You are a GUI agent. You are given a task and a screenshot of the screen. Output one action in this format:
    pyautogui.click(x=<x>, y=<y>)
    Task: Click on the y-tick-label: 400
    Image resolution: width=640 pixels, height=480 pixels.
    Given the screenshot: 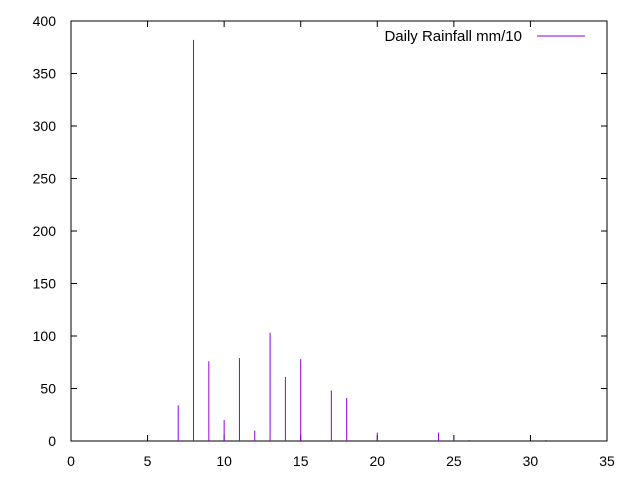 What is the action you would take?
    pyautogui.click(x=45, y=21)
    